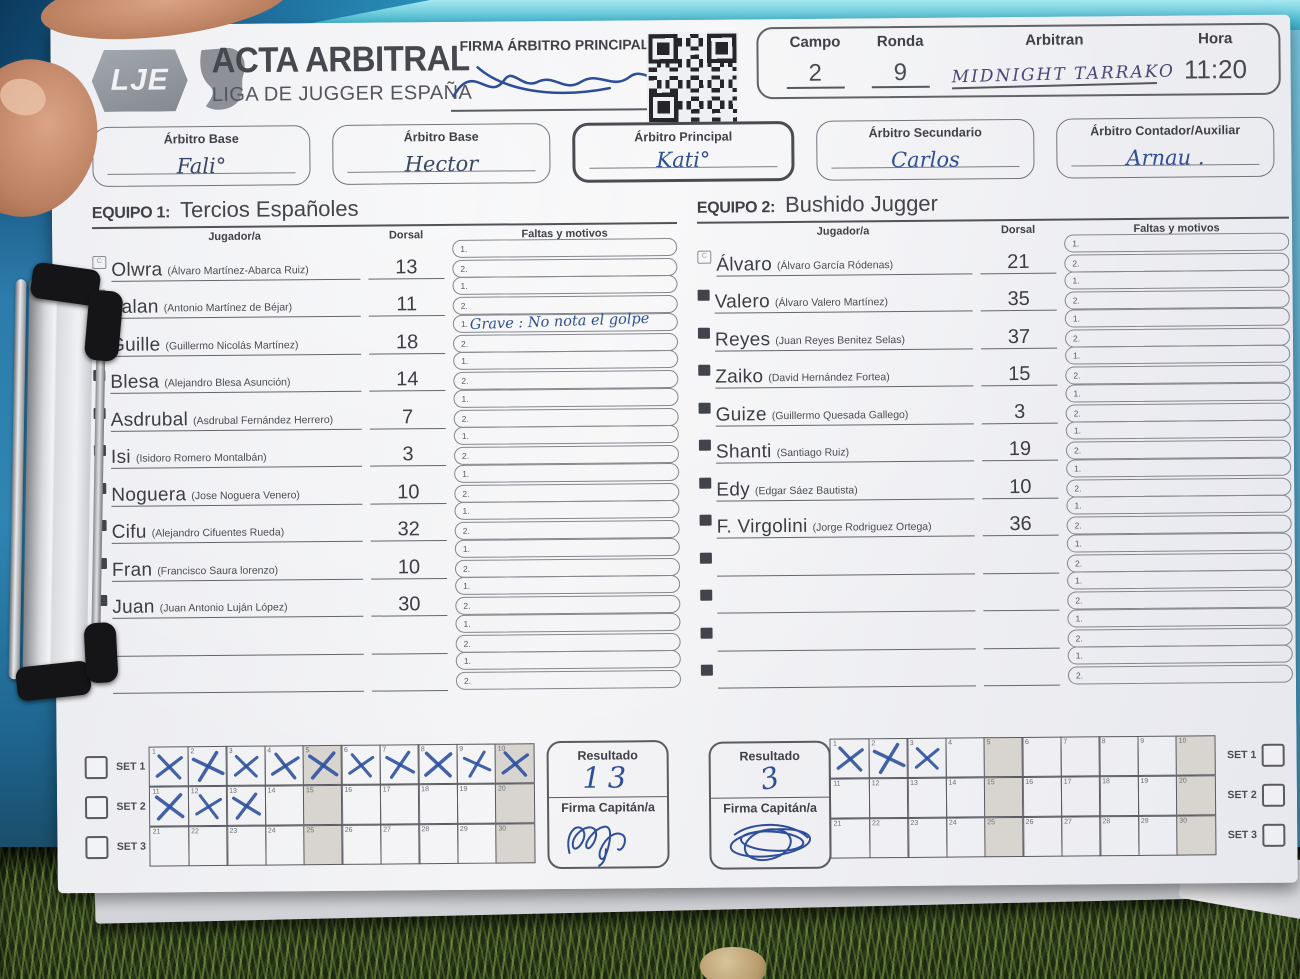  I want to click on point-cell-10: 10, so click(514, 763).